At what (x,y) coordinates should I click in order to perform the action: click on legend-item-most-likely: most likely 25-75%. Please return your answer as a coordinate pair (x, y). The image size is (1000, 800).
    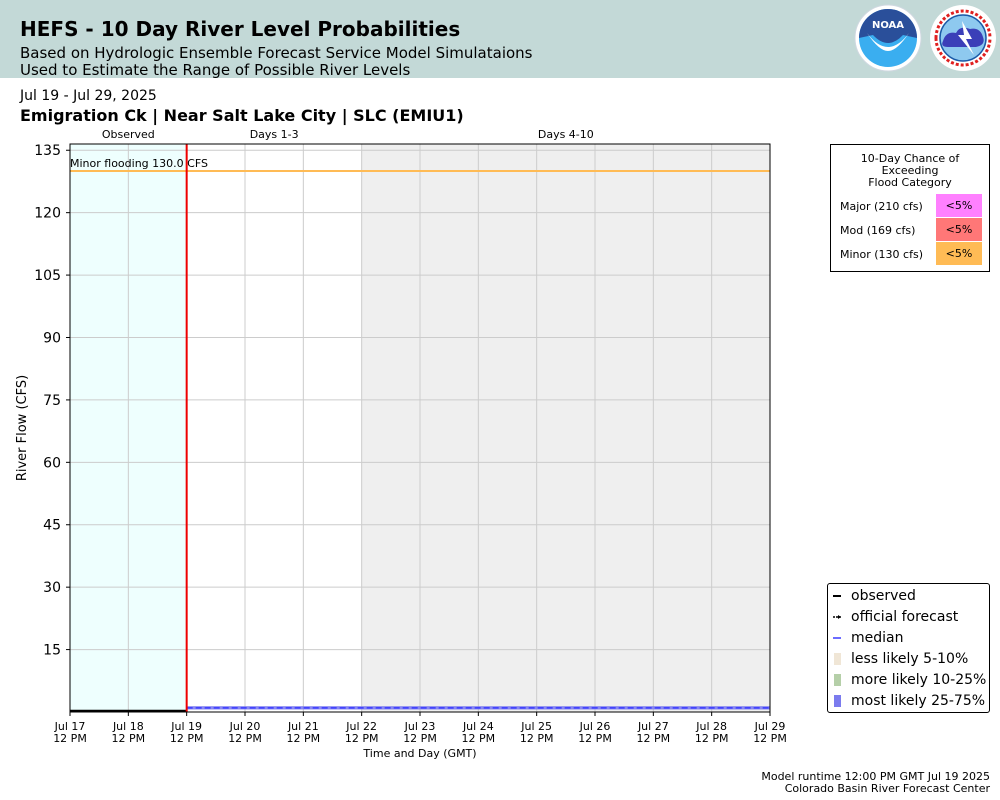
    Looking at the image, I should click on (909, 701).